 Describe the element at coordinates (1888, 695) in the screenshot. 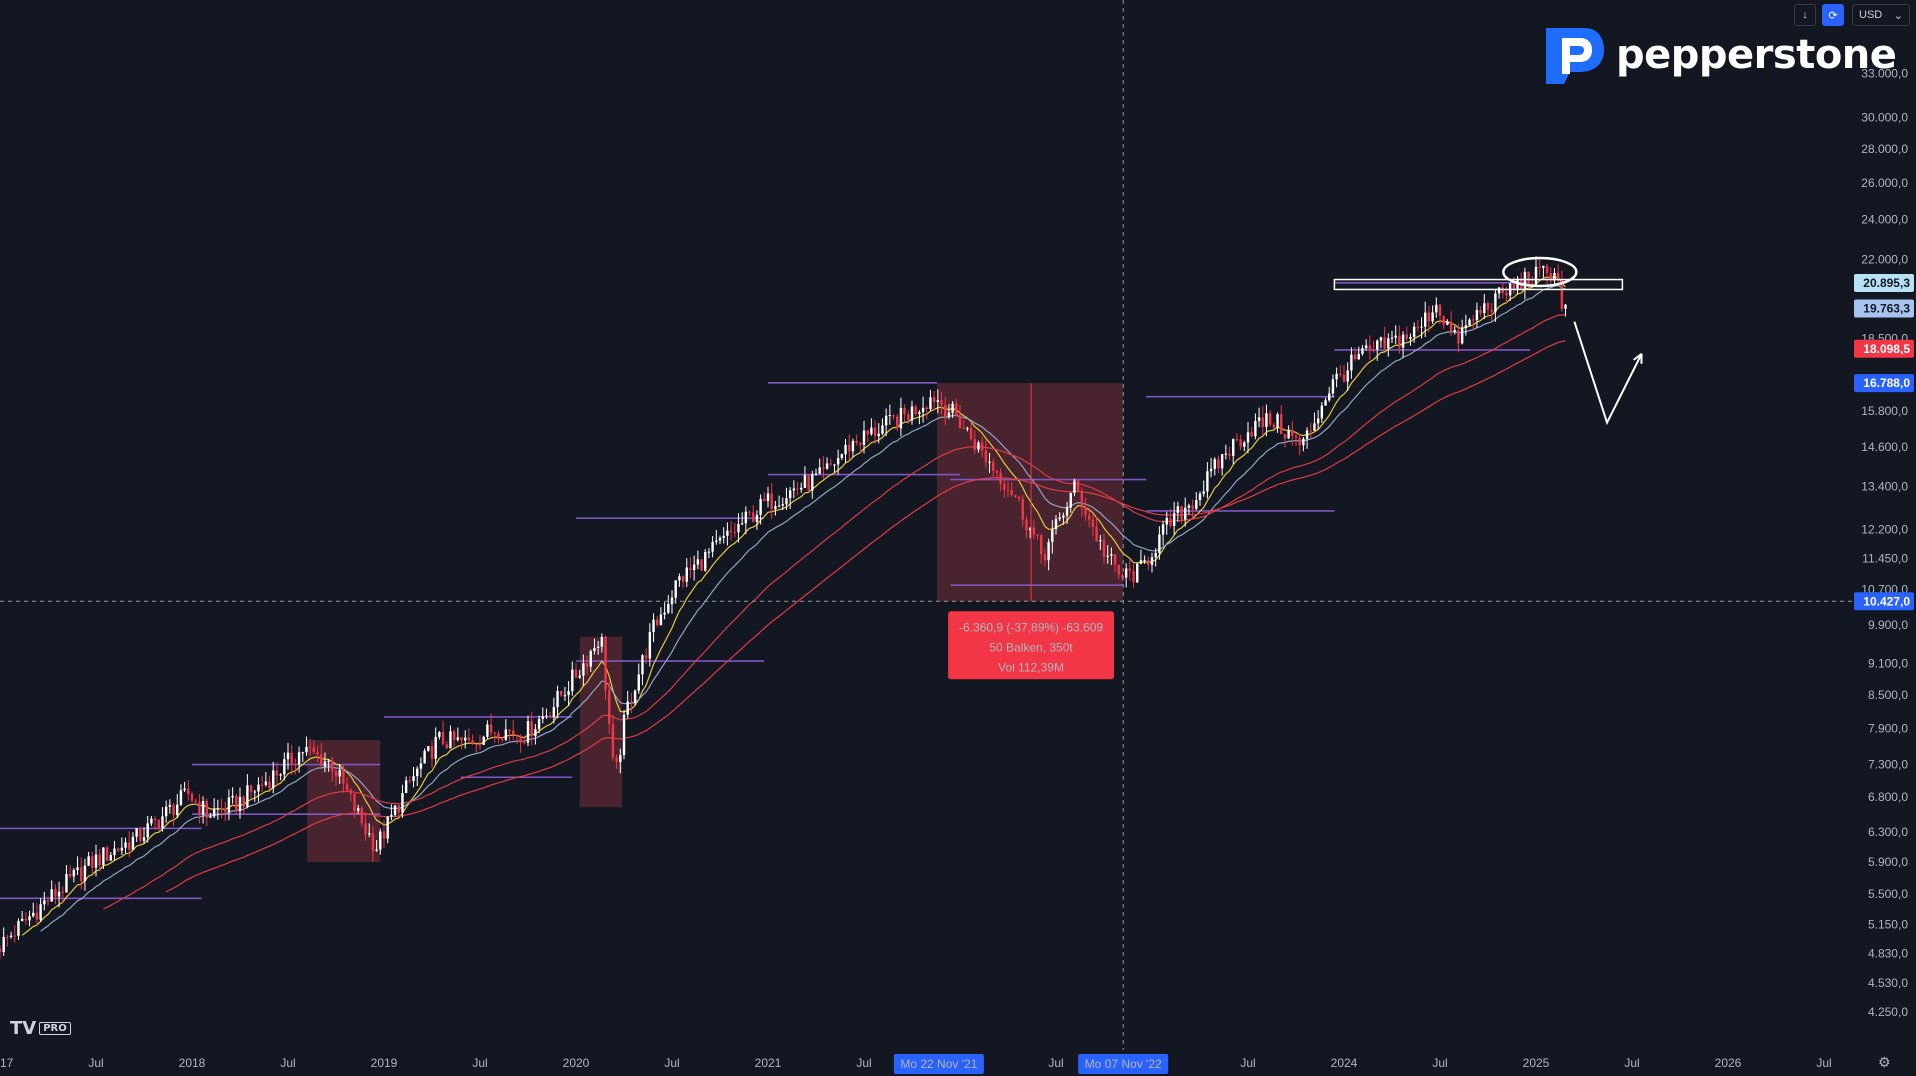

I see `y-tick-label: 8.500,0` at that location.